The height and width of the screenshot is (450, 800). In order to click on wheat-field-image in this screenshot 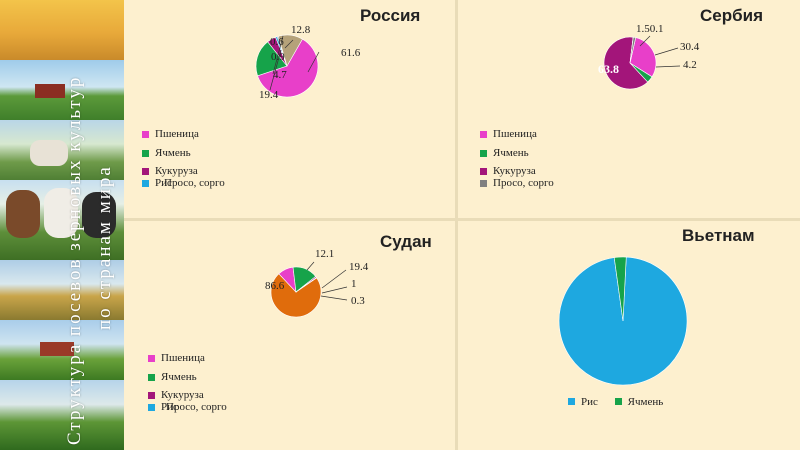, I will do `click(62, 30)`.